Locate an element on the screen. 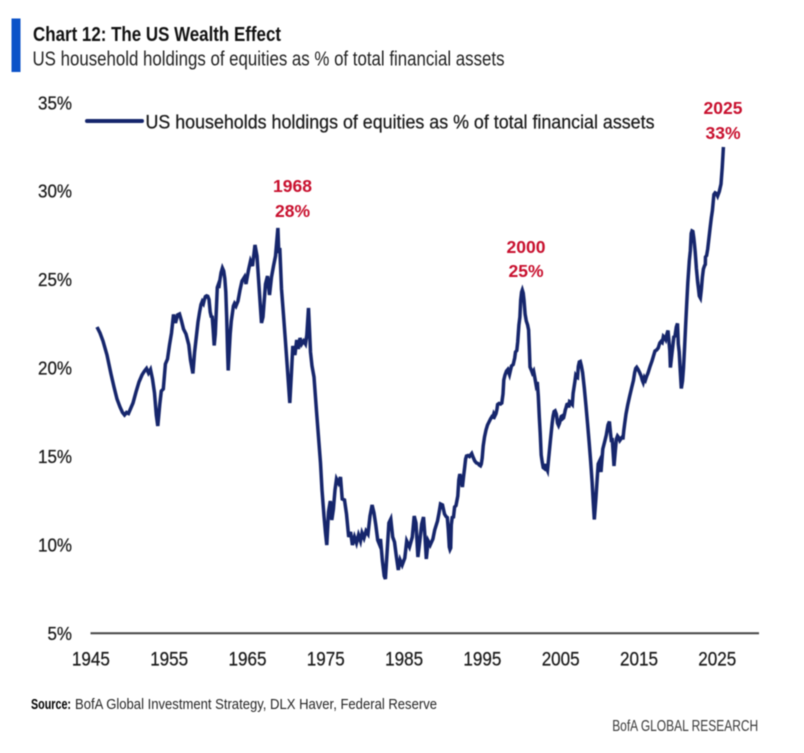 The width and height of the screenshot is (804, 753). svg-text: 2005 is located at coordinates (561, 660).